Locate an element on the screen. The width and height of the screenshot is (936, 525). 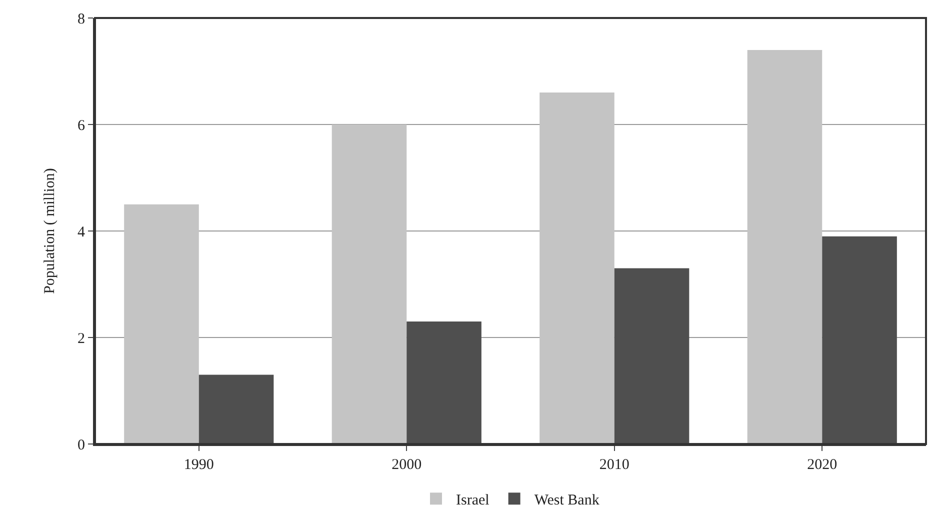
y-tick-label: 4 is located at coordinates (82, 232).